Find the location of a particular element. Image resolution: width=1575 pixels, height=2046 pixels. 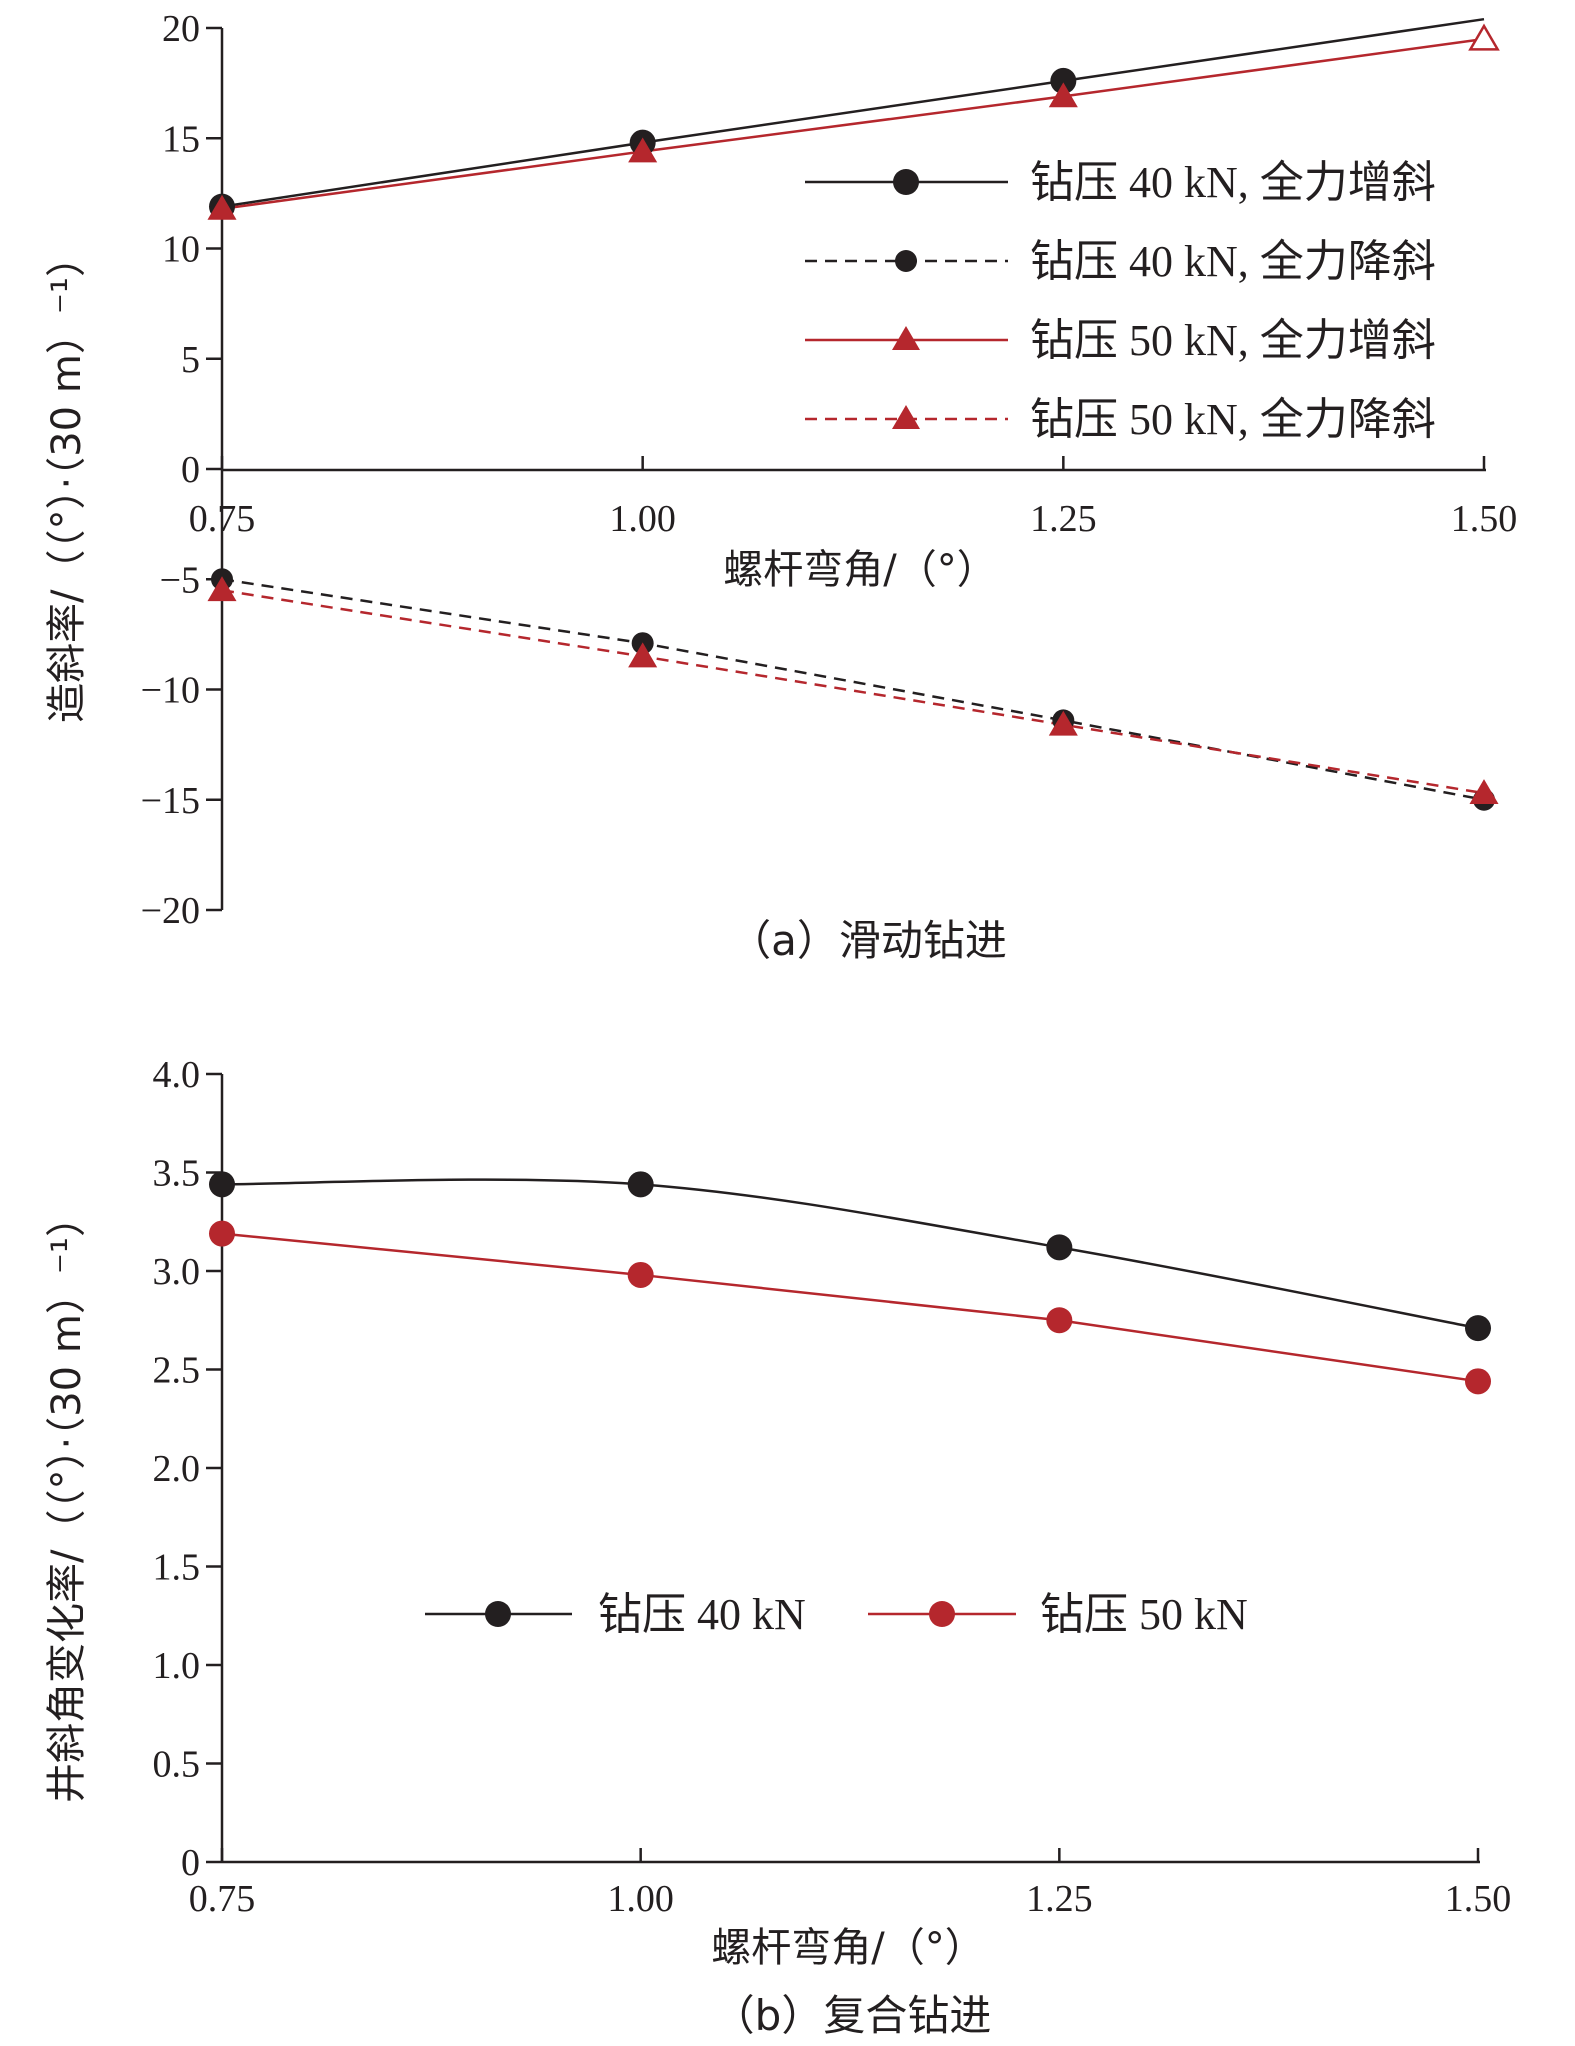

legend-label-40kn-drop: 钻压 40 kN, 全力降斜 is located at coordinates (1233, 261).